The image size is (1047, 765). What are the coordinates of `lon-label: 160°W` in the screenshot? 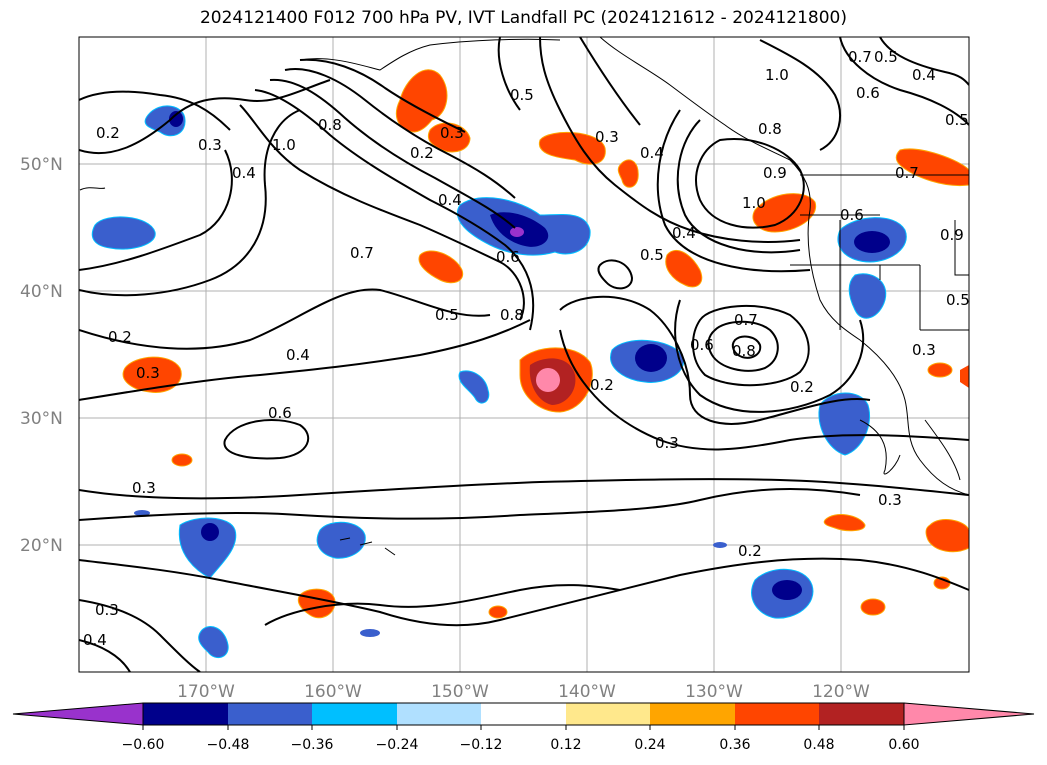 It's located at (333, 692).